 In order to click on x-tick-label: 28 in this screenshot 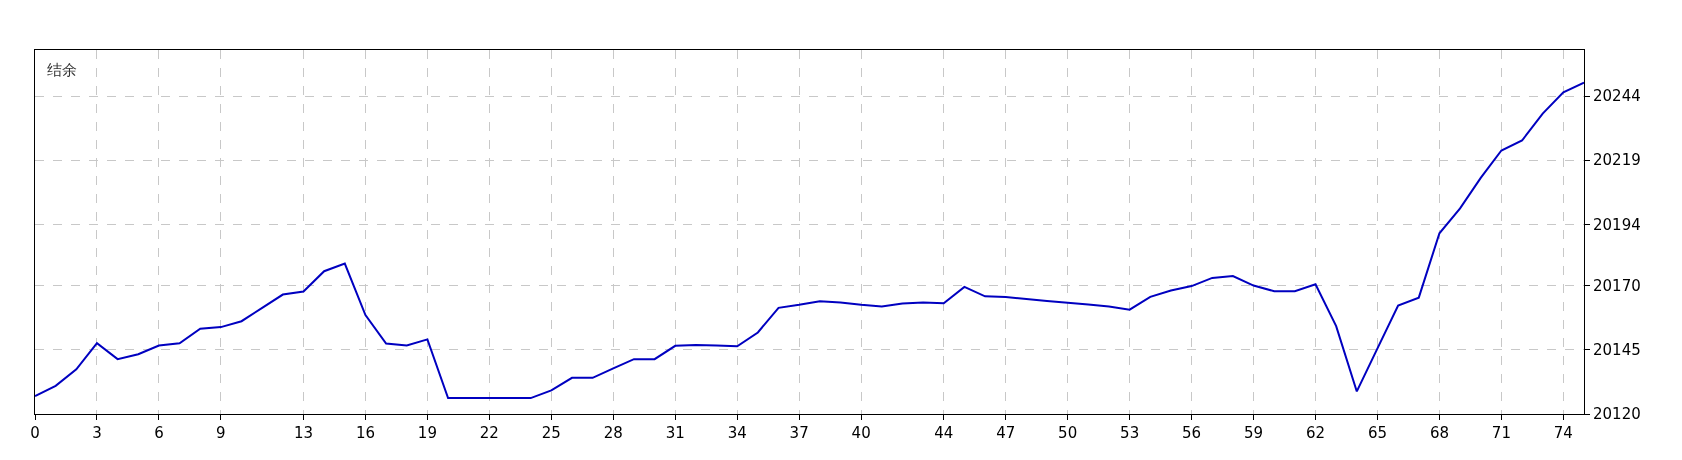, I will do `click(613, 433)`.